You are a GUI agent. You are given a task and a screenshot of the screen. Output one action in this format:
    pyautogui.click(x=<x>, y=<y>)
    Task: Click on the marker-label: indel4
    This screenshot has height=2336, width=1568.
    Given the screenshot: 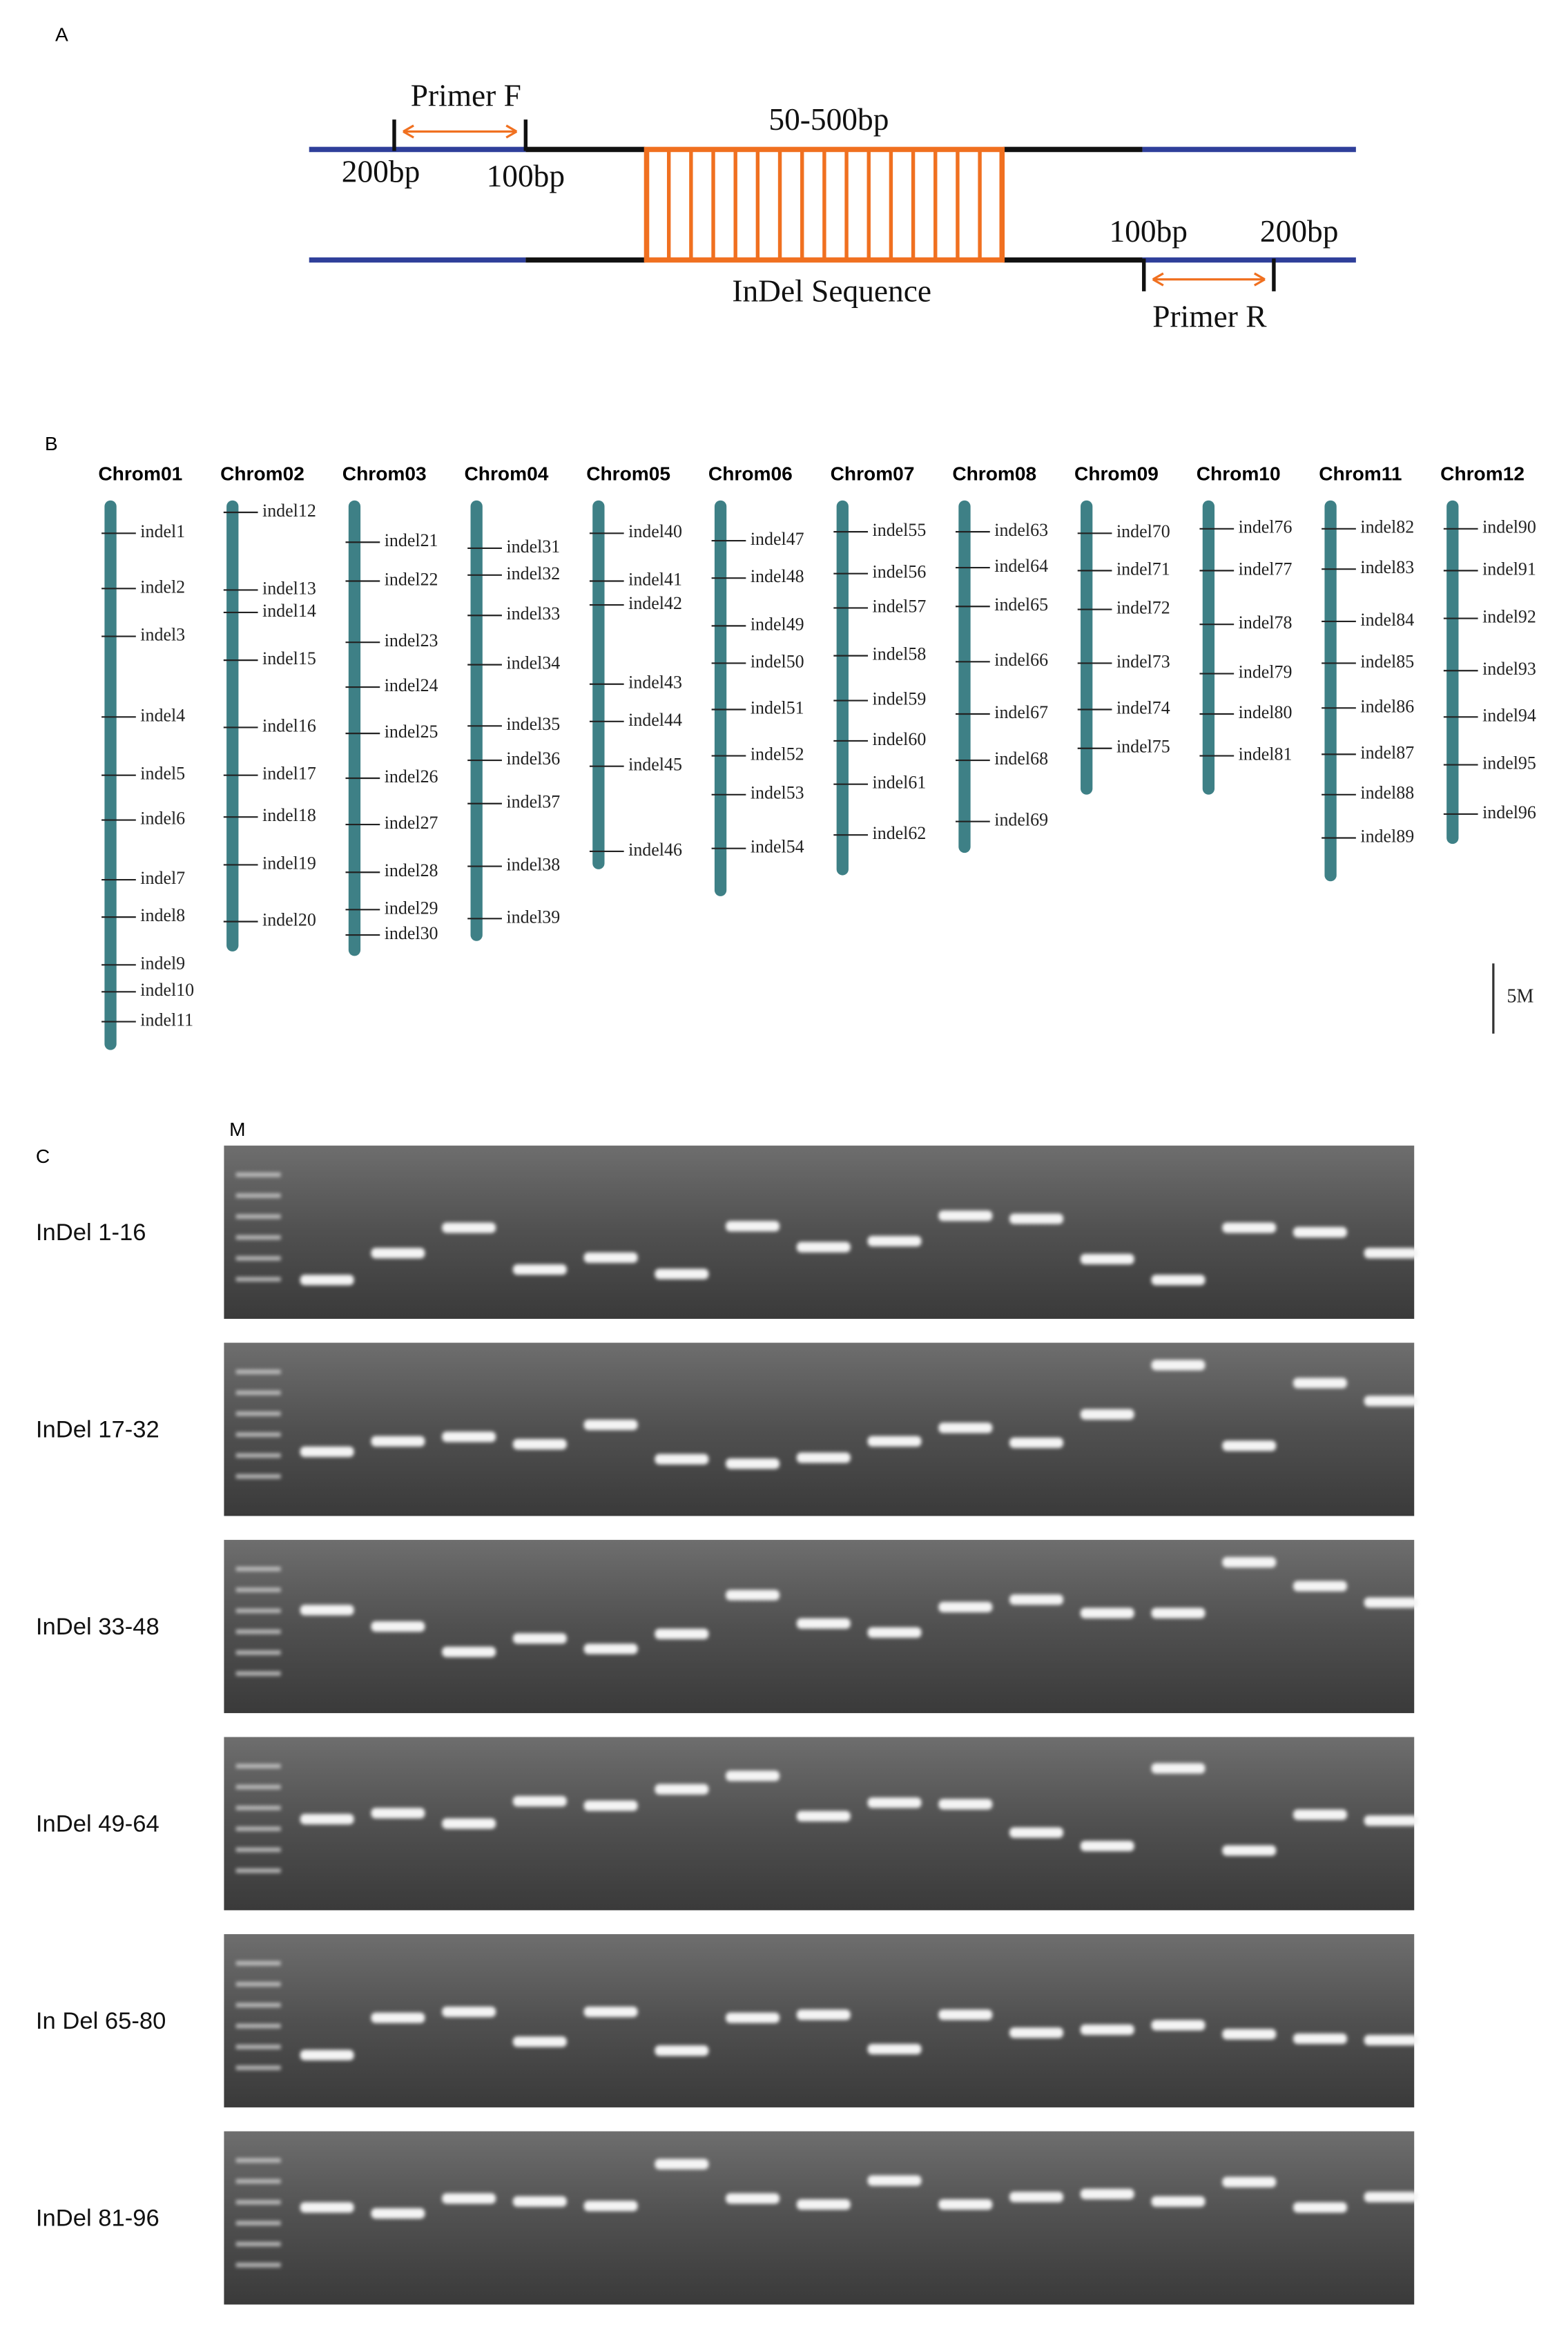 What is the action you would take?
    pyautogui.click(x=162, y=715)
    